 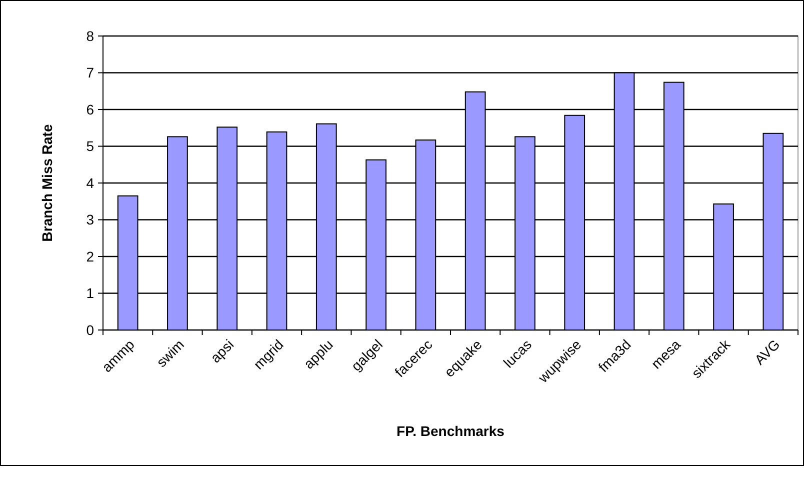 What do you see at coordinates (90, 36) in the screenshot?
I see `y-tick-label: 8` at bounding box center [90, 36].